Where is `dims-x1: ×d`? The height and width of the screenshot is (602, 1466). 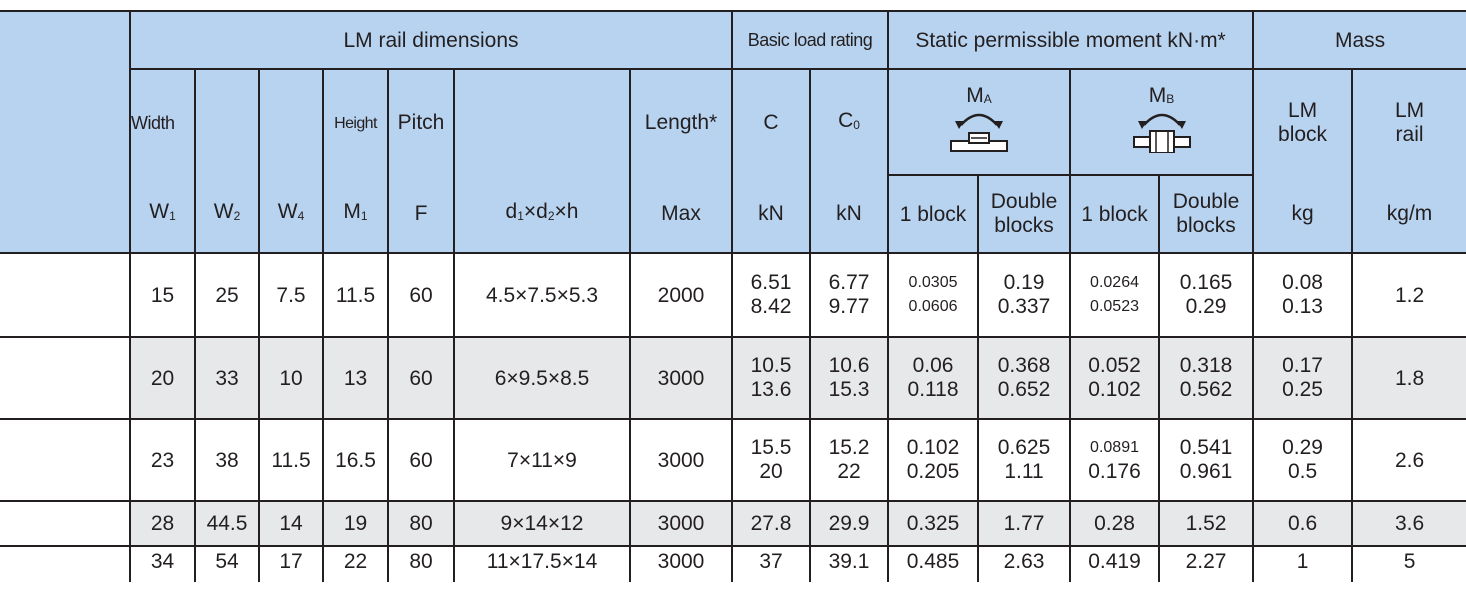 dims-x1: ×d is located at coordinates (535, 211).